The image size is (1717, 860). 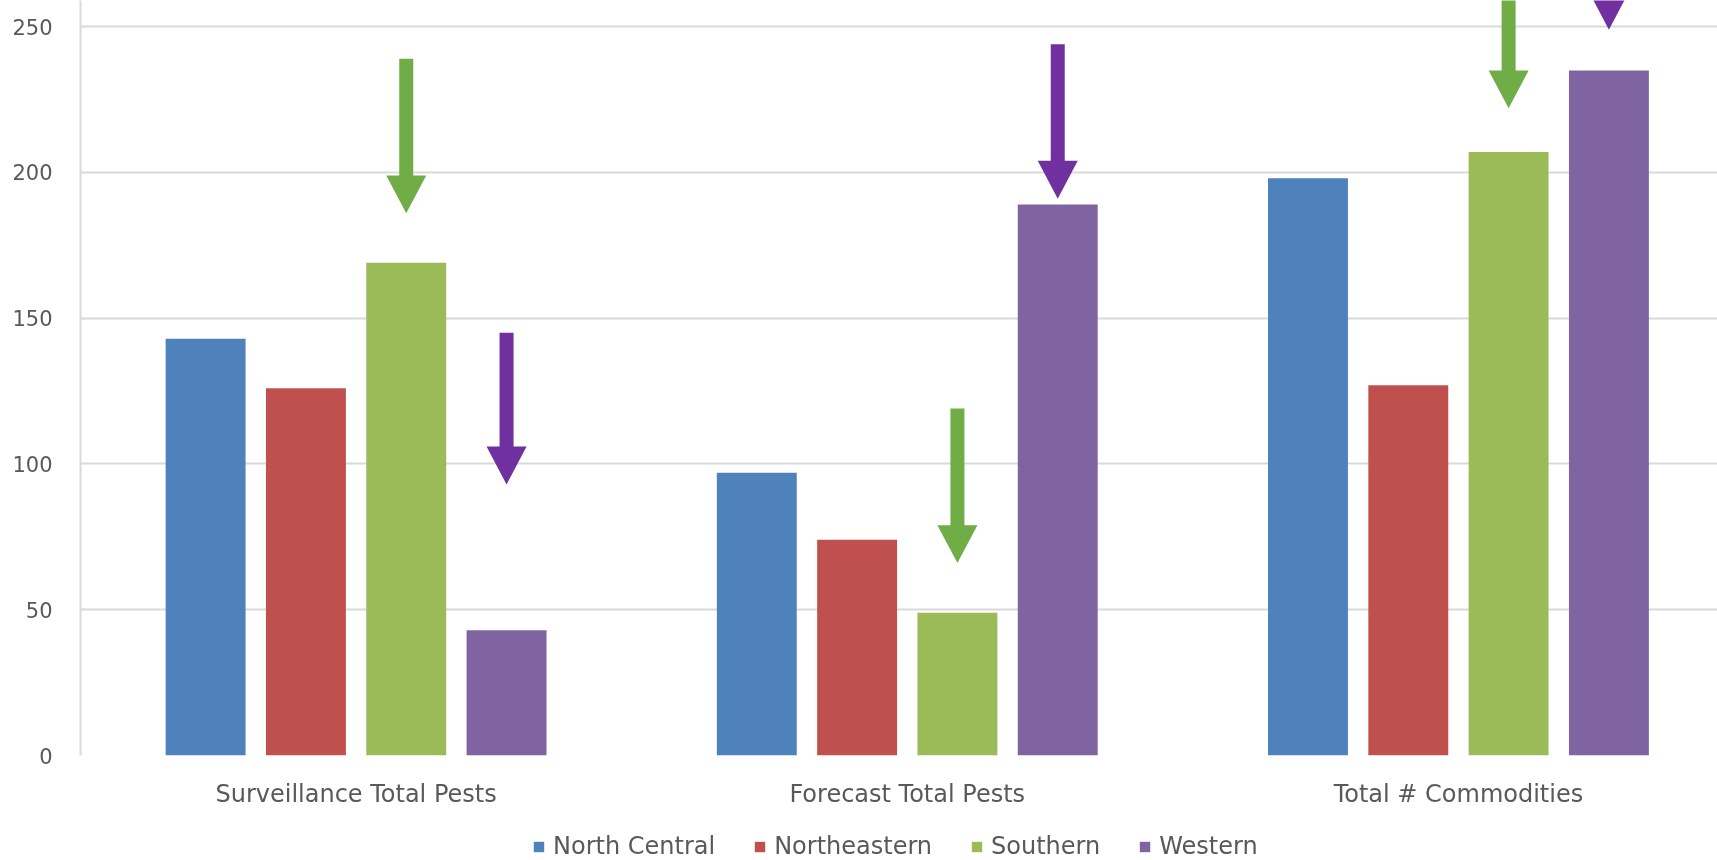 What do you see at coordinates (356, 793) in the screenshot?
I see `x-tick-label: Surveillance Total Pests` at bounding box center [356, 793].